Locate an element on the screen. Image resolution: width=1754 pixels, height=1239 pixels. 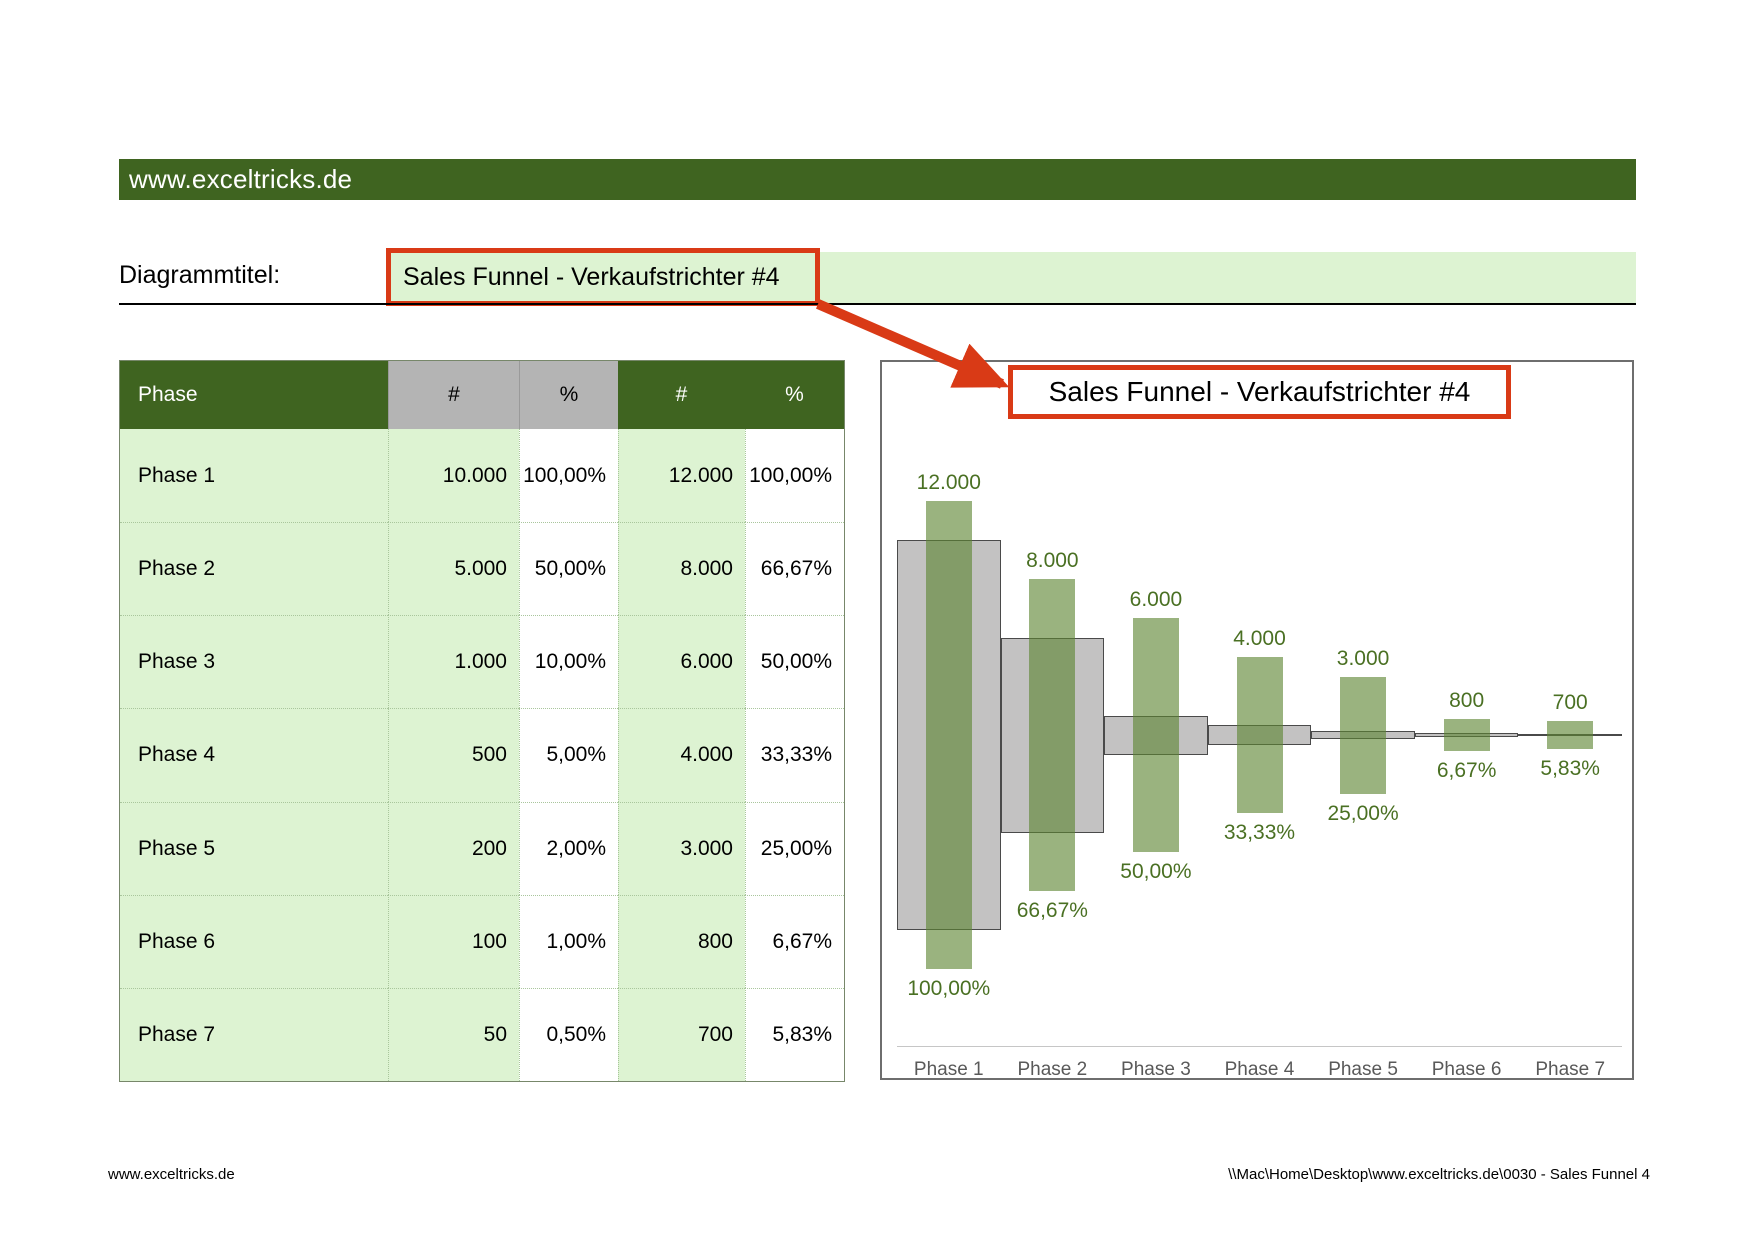
table-cell: 12.000 is located at coordinates (681, 476).